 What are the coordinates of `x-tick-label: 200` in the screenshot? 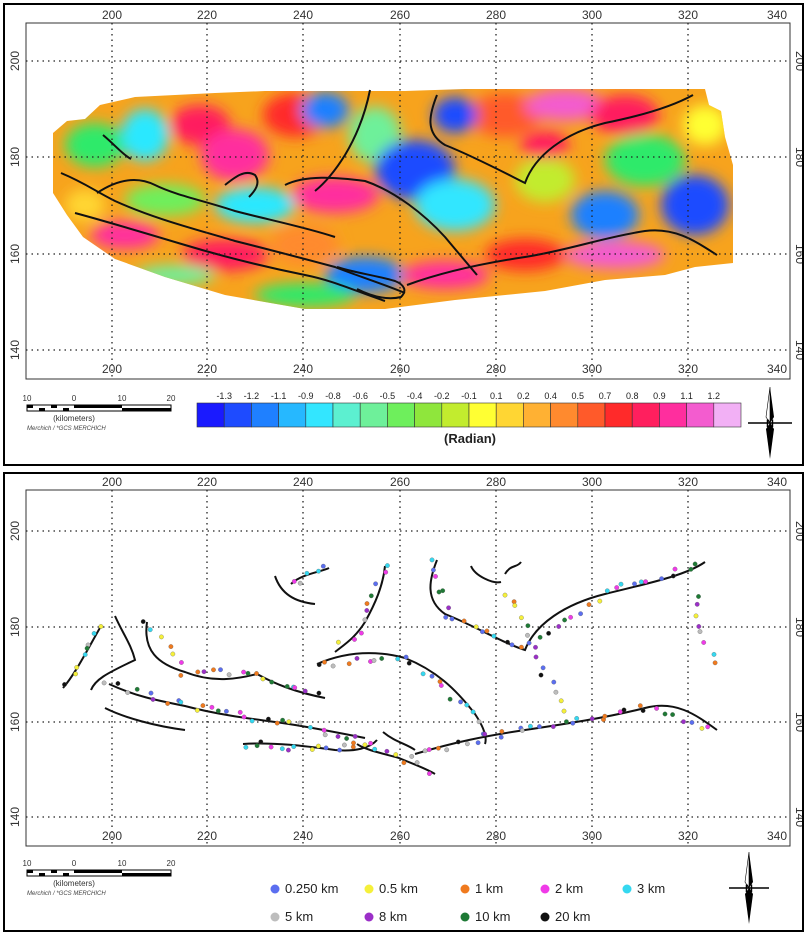 It's located at (112, 369).